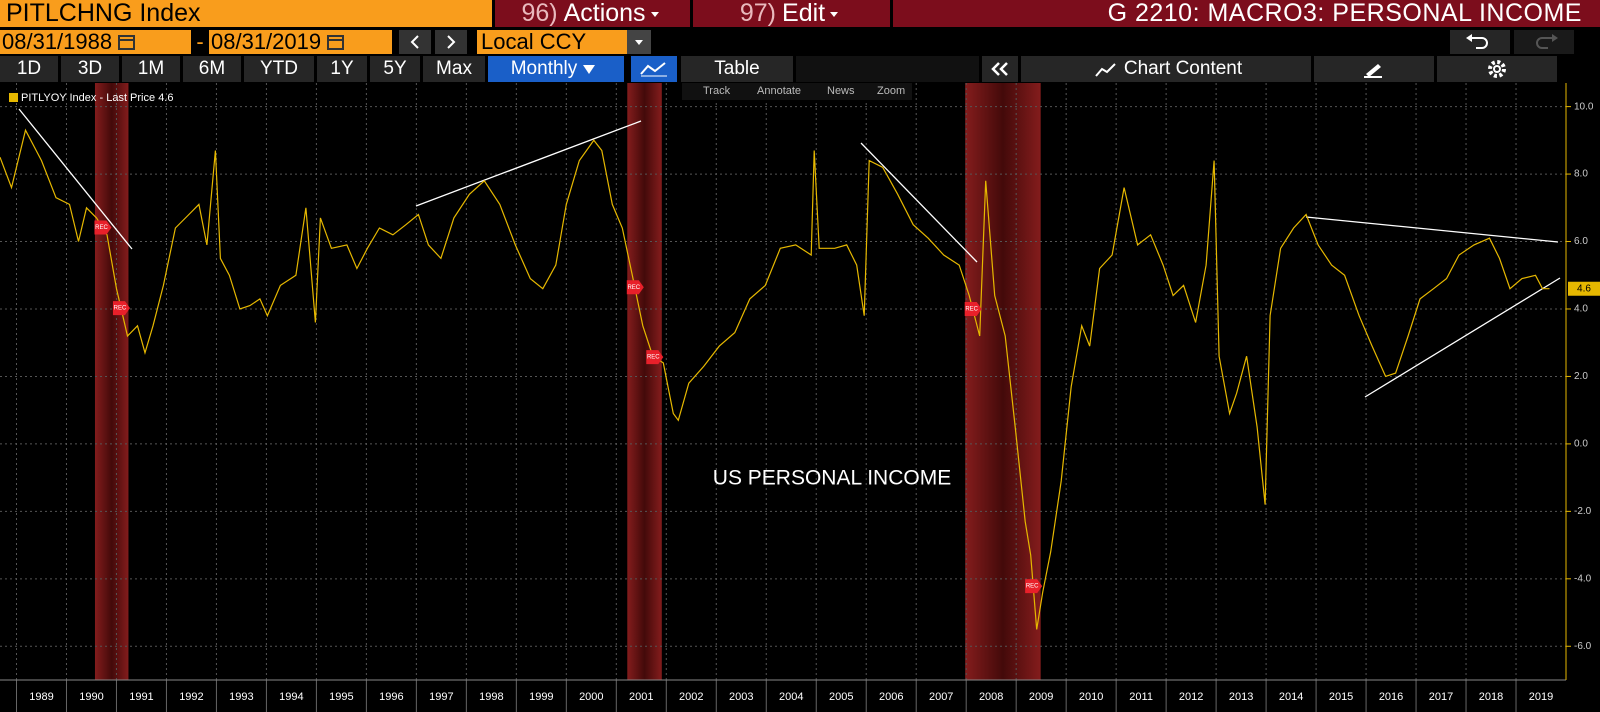  I want to click on x-tick-label: 1992, so click(191, 697).